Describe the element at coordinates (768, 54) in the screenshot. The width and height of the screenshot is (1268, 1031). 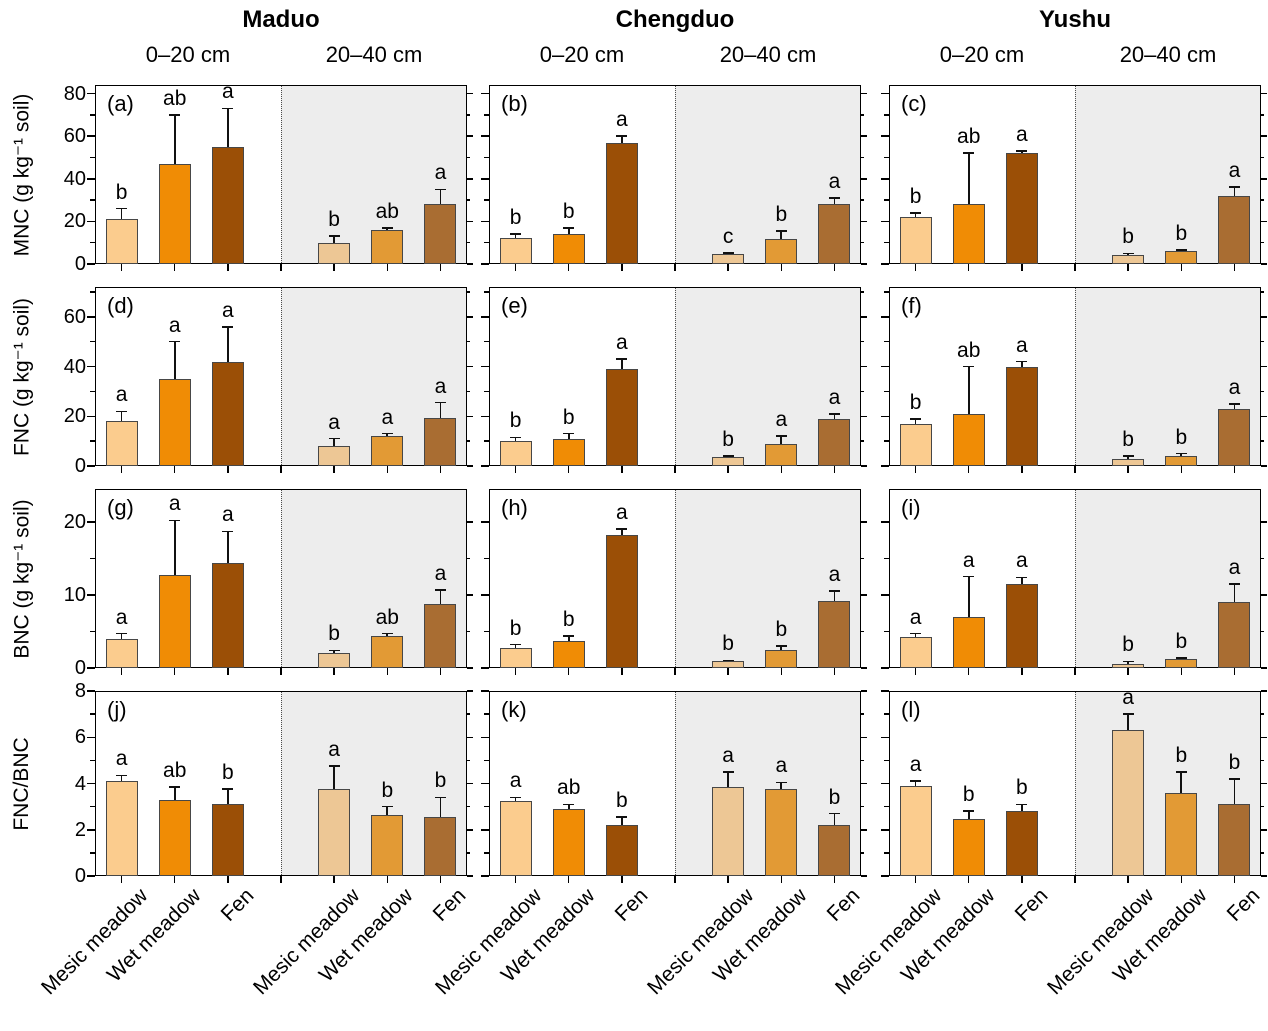
I see `depth-group-label: 20–40 cm` at that location.